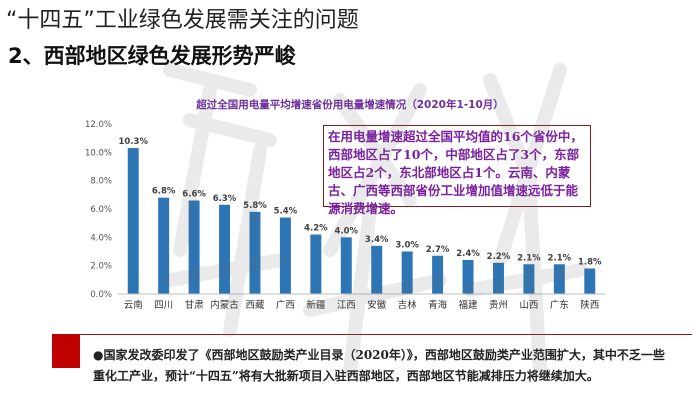 The width and height of the screenshot is (700, 418). What do you see at coordinates (559, 305) in the screenshot?
I see `x-tick-label: 广东` at bounding box center [559, 305].